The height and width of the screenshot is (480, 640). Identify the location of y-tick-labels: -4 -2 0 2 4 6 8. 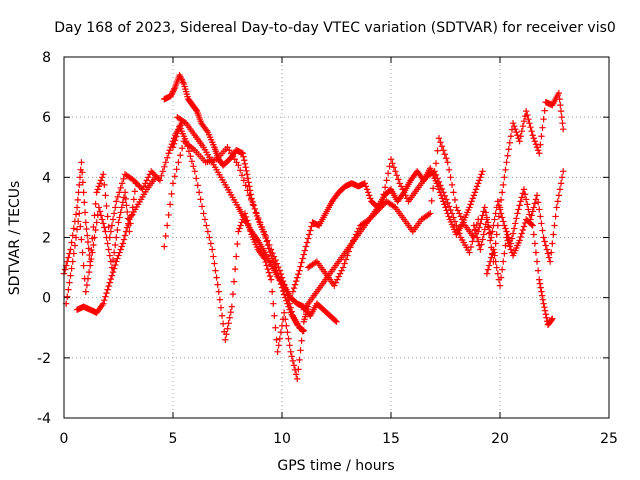
(44, 238).